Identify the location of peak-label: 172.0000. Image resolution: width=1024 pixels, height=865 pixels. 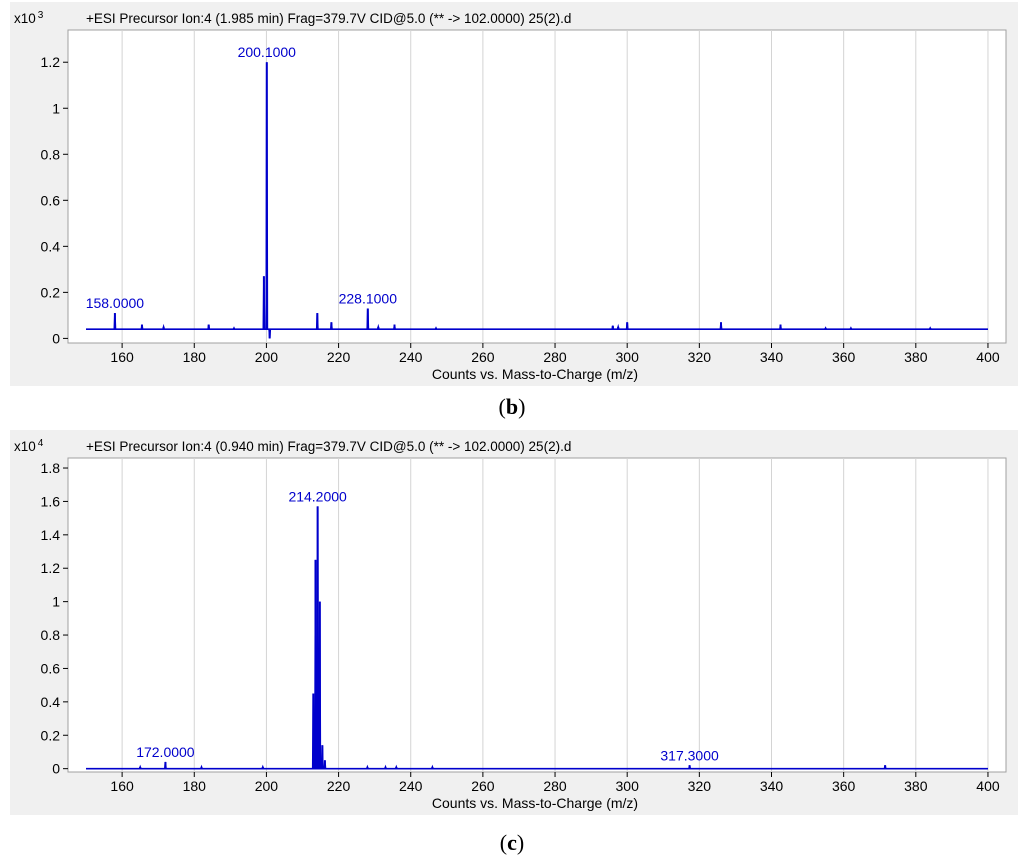
(165, 752).